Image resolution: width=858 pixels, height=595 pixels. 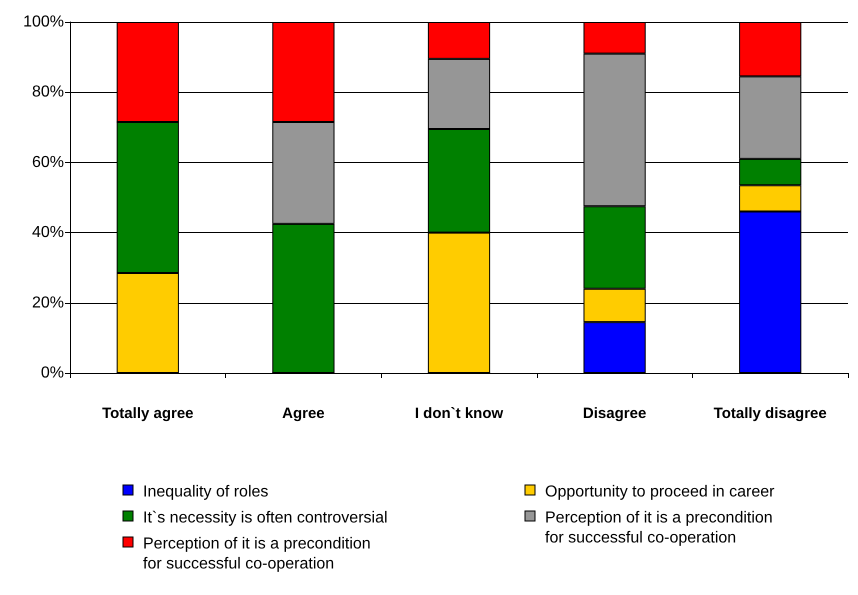 I want to click on y-tick-label: 100%, so click(x=43, y=22).